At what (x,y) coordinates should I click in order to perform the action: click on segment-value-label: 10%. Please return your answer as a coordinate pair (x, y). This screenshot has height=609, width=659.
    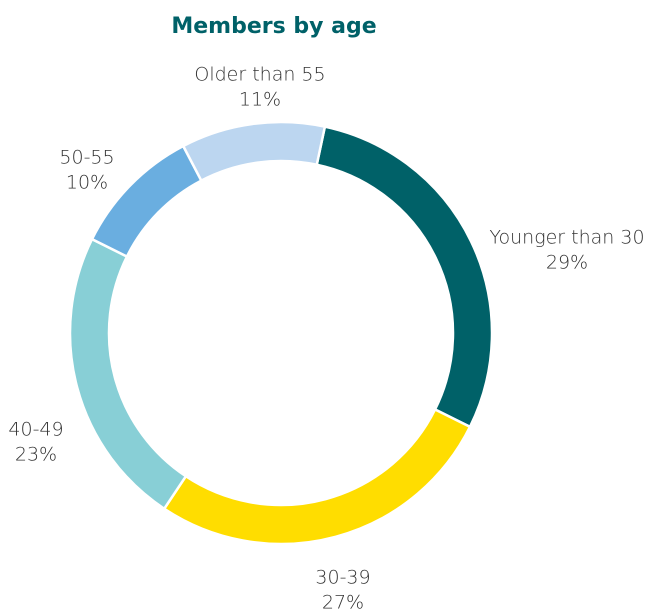
    Looking at the image, I should click on (87, 183).